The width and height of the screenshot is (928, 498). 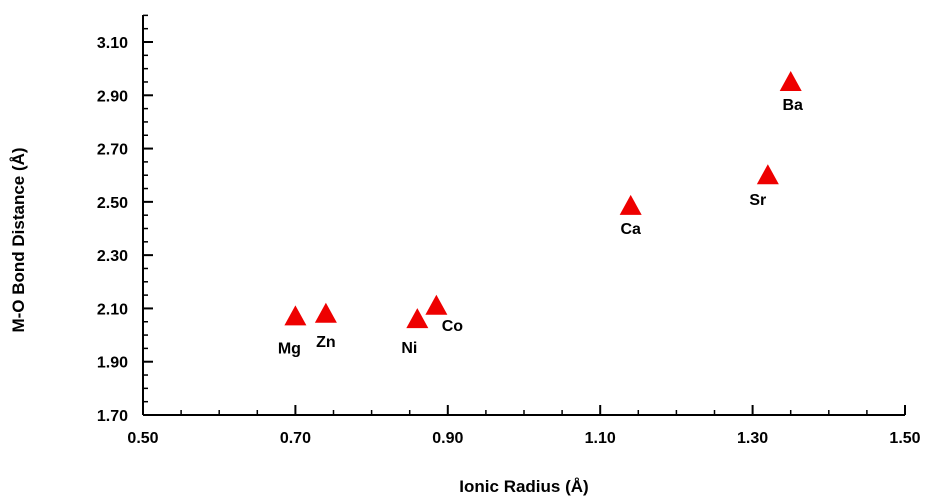 I want to click on x-tick-label: 0.50, so click(x=142, y=438).